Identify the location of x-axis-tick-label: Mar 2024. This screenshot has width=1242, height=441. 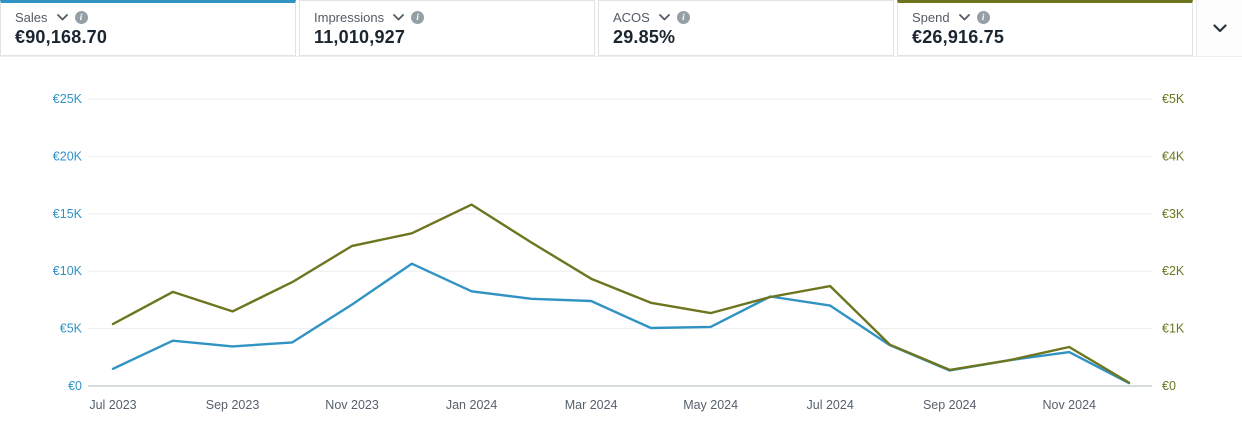
(591, 405).